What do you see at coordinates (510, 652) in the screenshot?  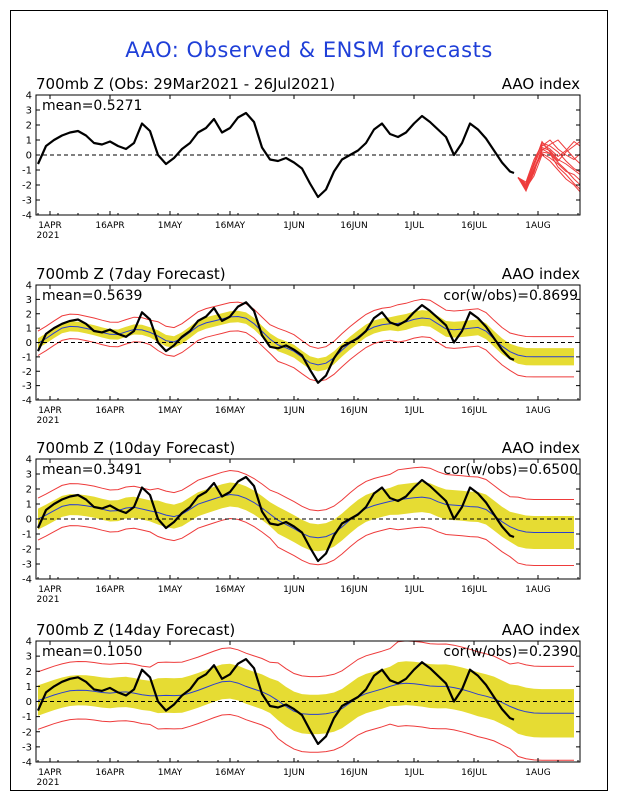 I see `correlation-label: cor(w/obs)=0.2390` at bounding box center [510, 652].